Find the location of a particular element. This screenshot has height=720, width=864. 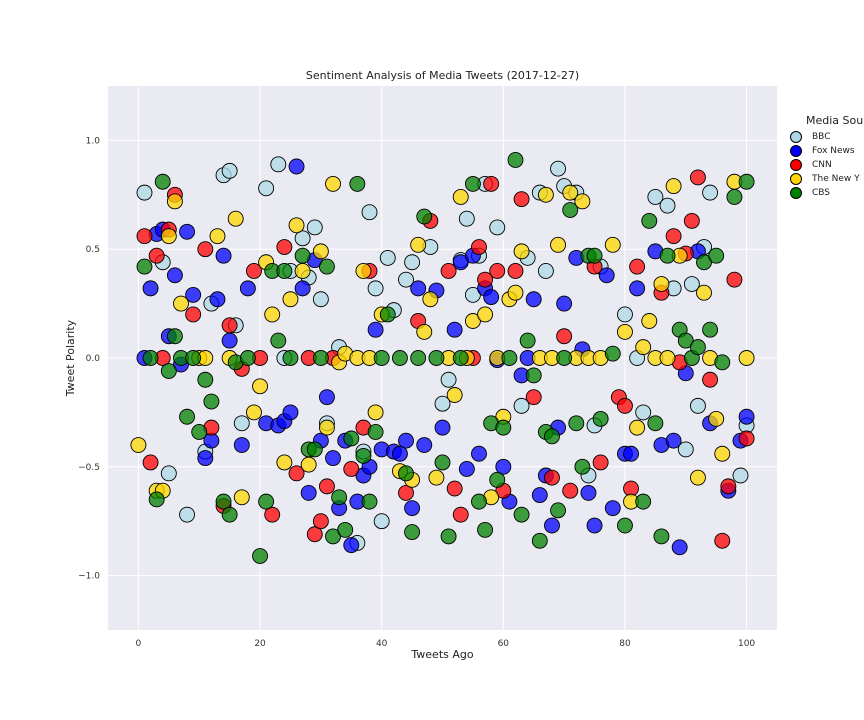

y-axis-label: Tweet Polarity is located at coordinates (70, 358).